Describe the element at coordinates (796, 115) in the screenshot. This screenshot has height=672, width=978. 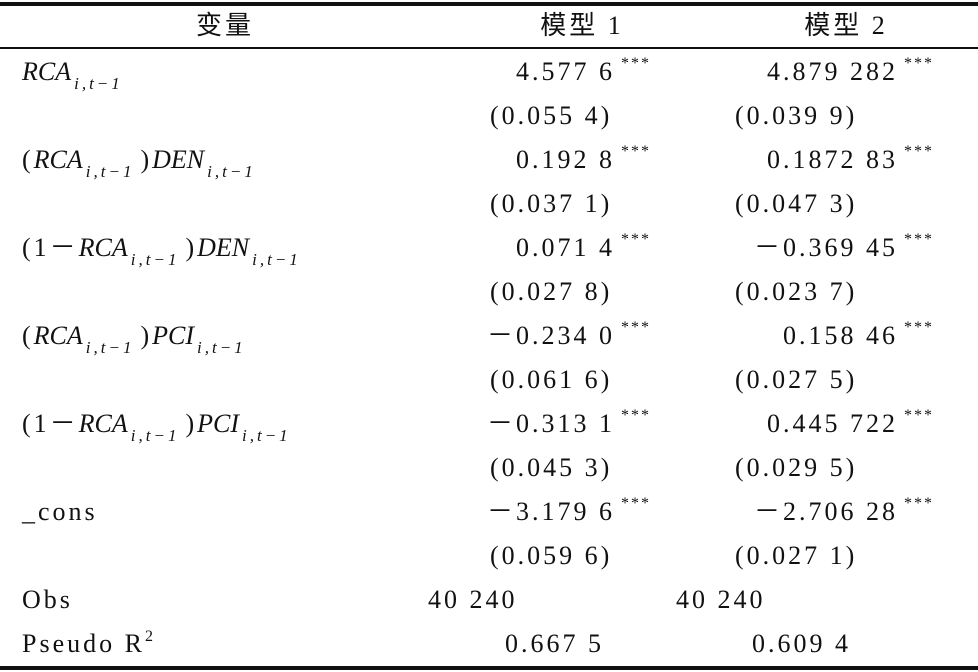
I see `standard-error: (0.039 9)` at that location.